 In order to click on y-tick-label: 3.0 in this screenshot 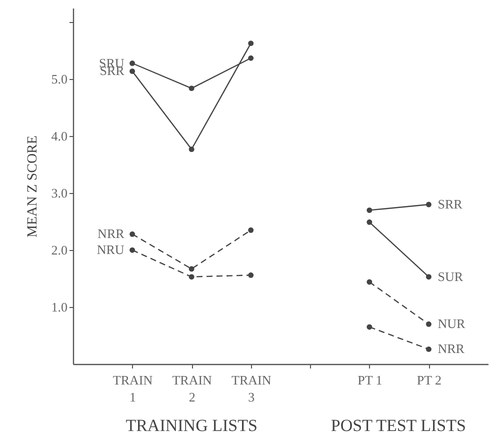, I will do `click(59, 193)`.